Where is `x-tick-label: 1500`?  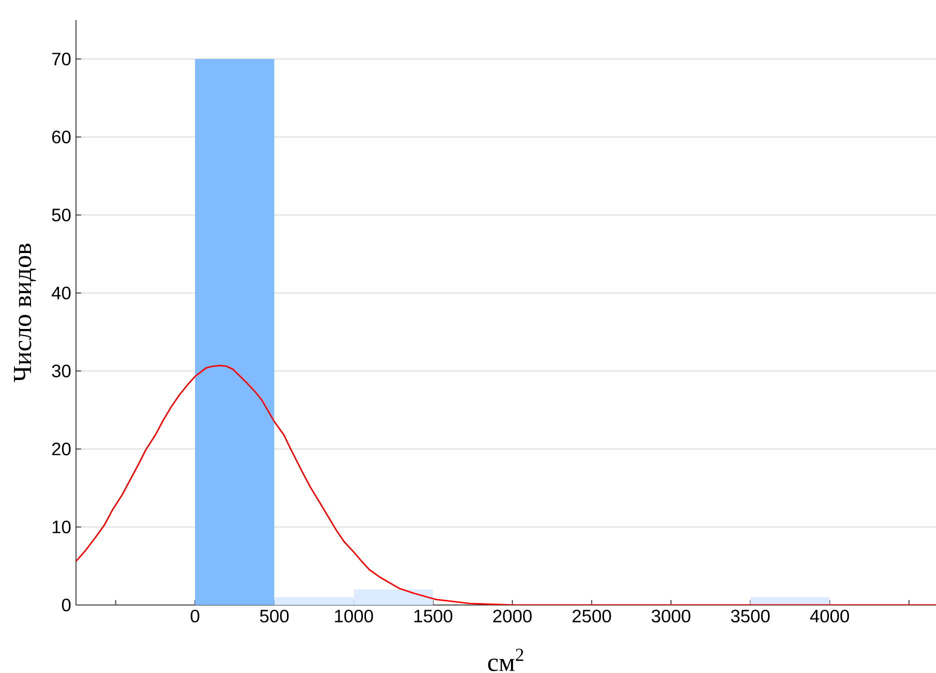 x-tick-label: 1500 is located at coordinates (433, 616).